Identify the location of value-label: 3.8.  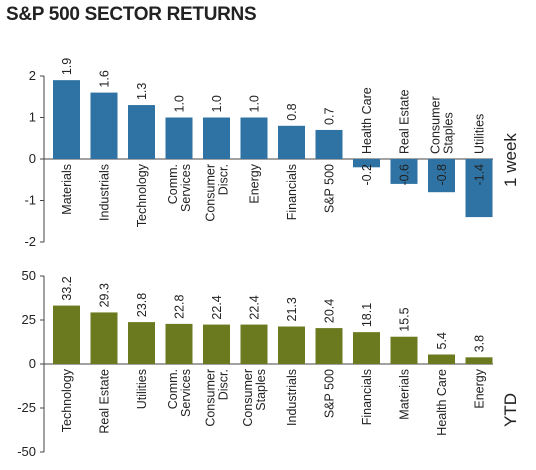
(480, 343).